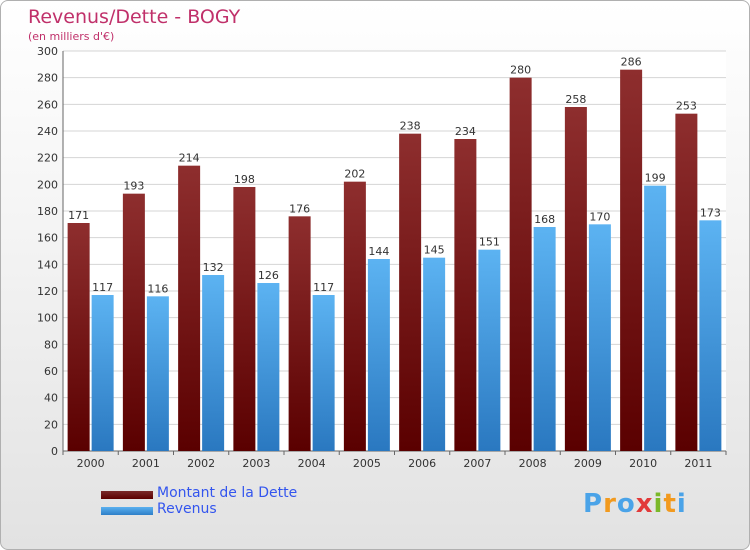 The image size is (750, 550). I want to click on x-tick-label: 2000, so click(91, 463).